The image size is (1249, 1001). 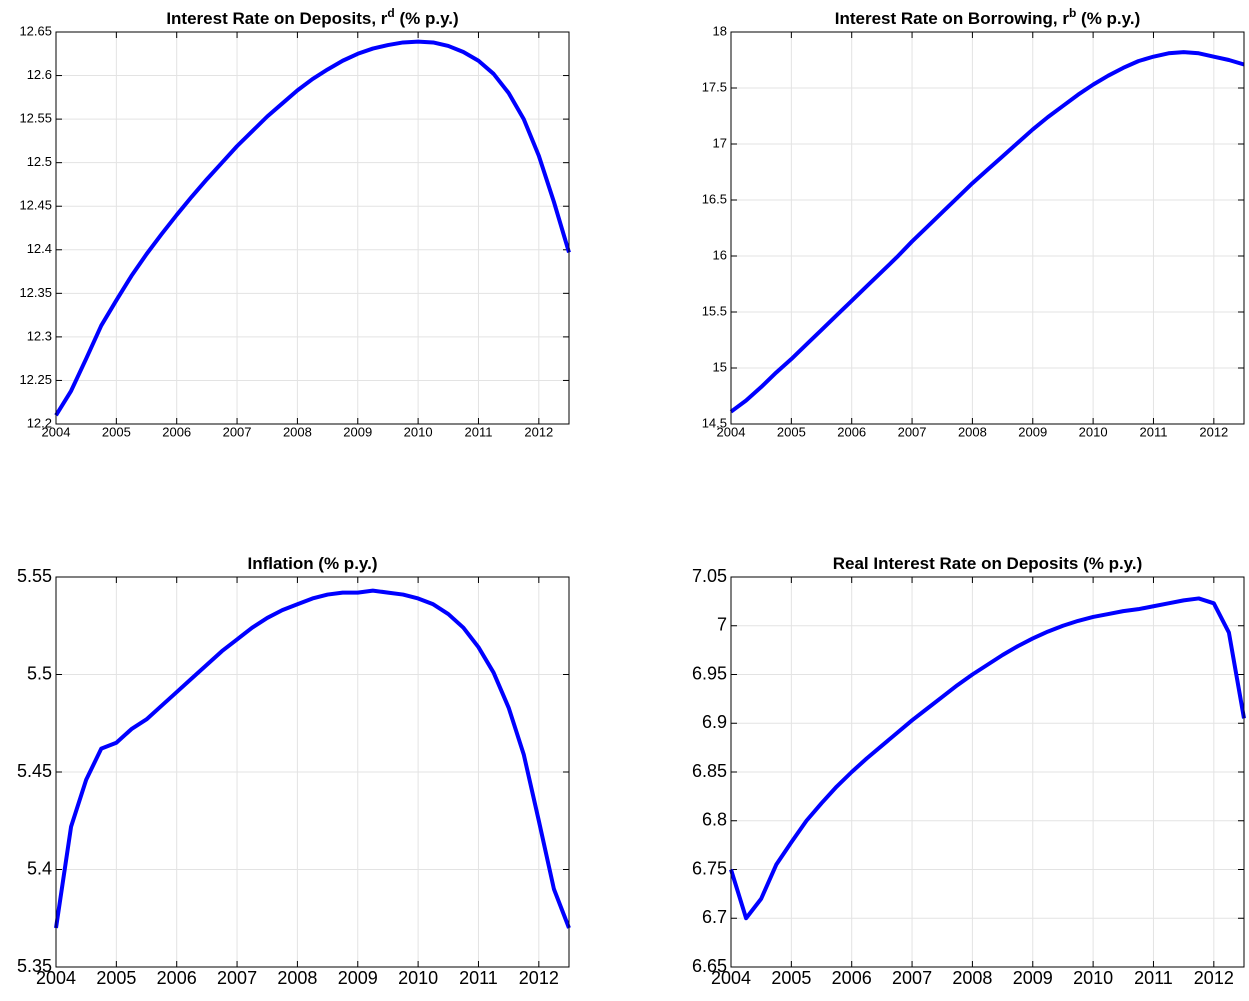 What do you see at coordinates (714, 198) in the screenshot?
I see `y-tick-label: 16.5` at bounding box center [714, 198].